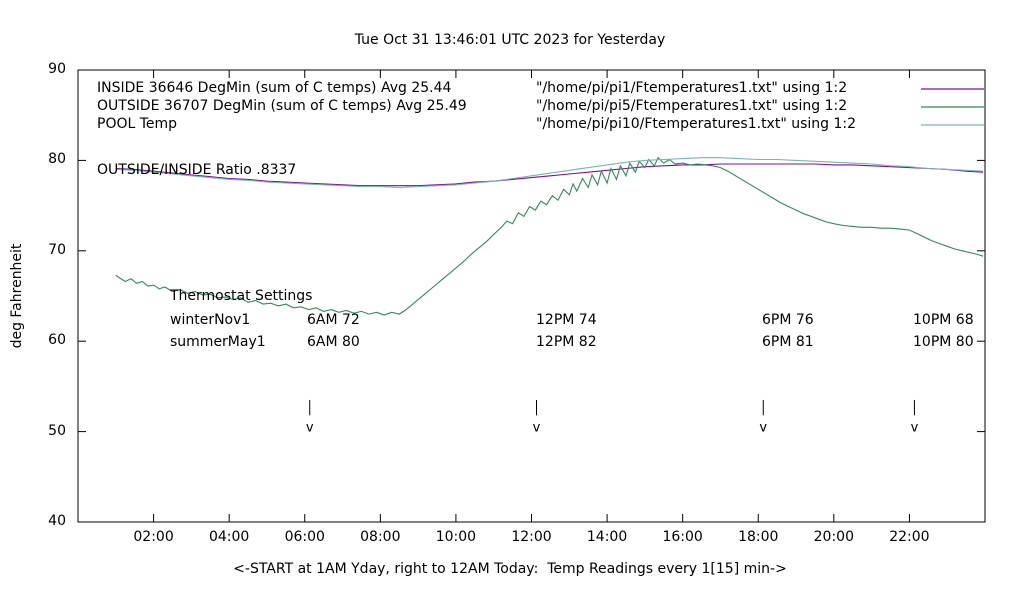 This screenshot has width=1020, height=600. I want to click on x-tick-label: 06:00, so click(304, 537).